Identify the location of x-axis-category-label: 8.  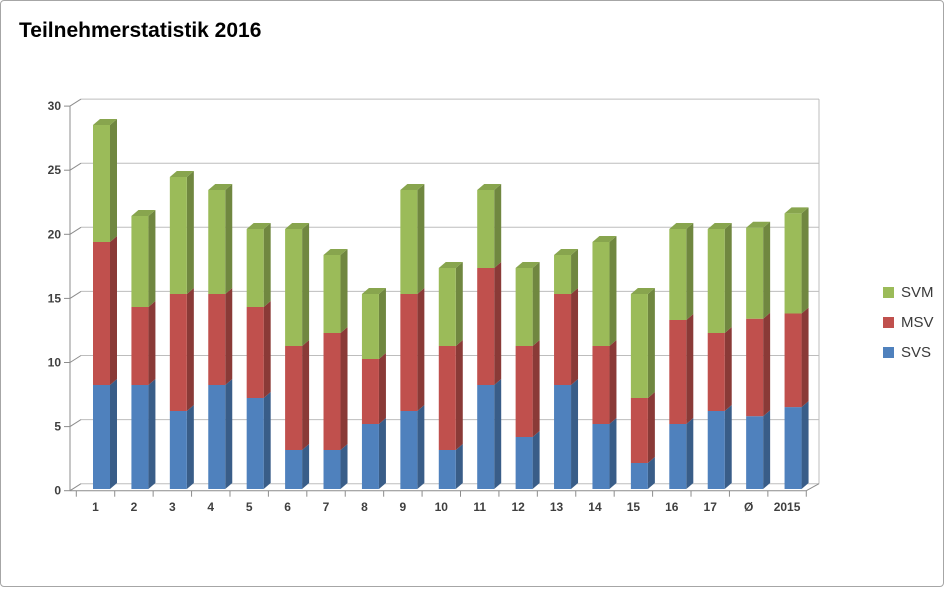
(364, 507).